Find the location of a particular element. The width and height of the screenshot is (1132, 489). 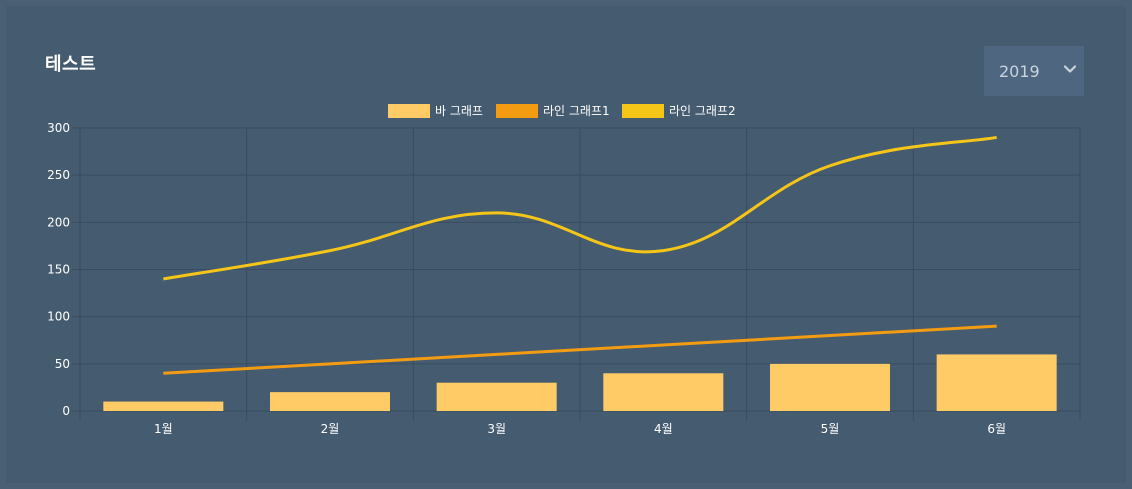

year-select: 2019 is located at coordinates (1034, 71).